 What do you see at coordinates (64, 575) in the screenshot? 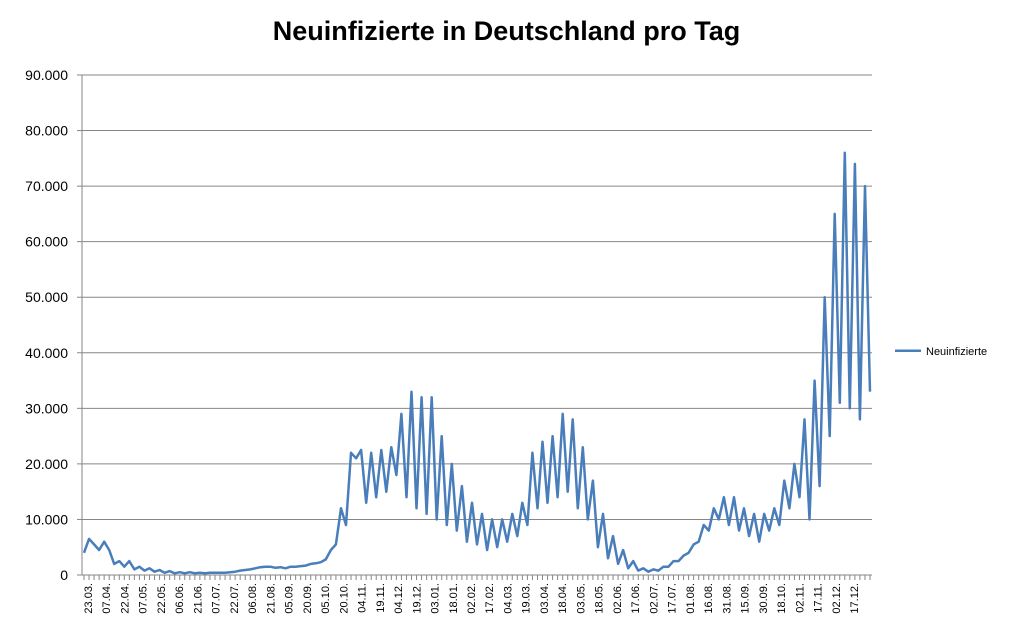
I see `y-tick-label: 0` at bounding box center [64, 575].